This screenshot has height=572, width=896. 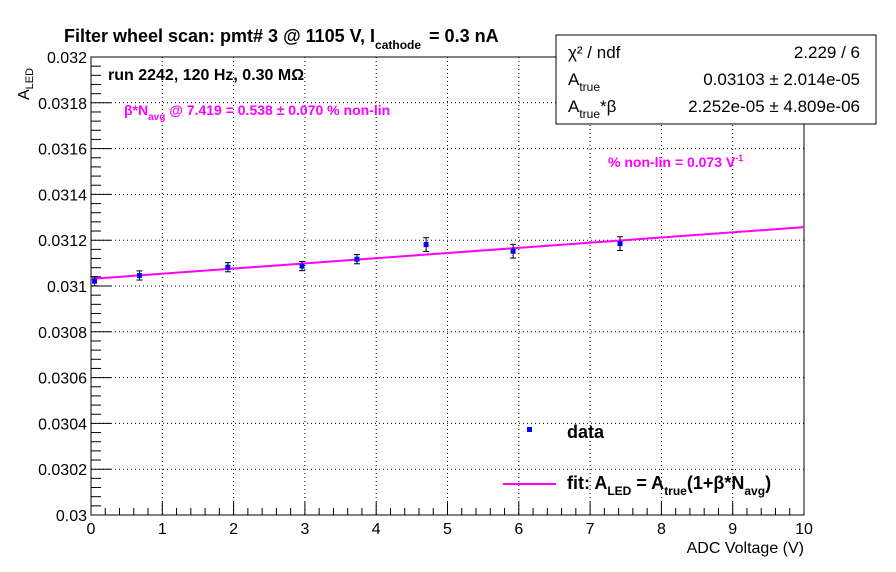 What do you see at coordinates (67, 58) in the screenshot?
I see `y-tick-label: 0.032` at bounding box center [67, 58].